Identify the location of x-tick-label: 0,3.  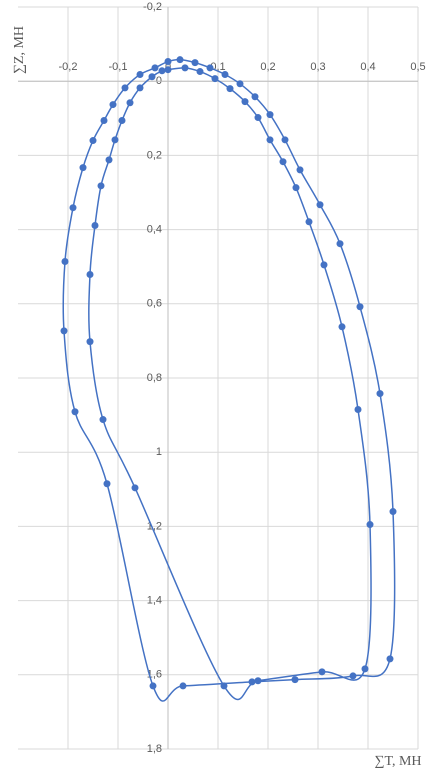
(317, 67).